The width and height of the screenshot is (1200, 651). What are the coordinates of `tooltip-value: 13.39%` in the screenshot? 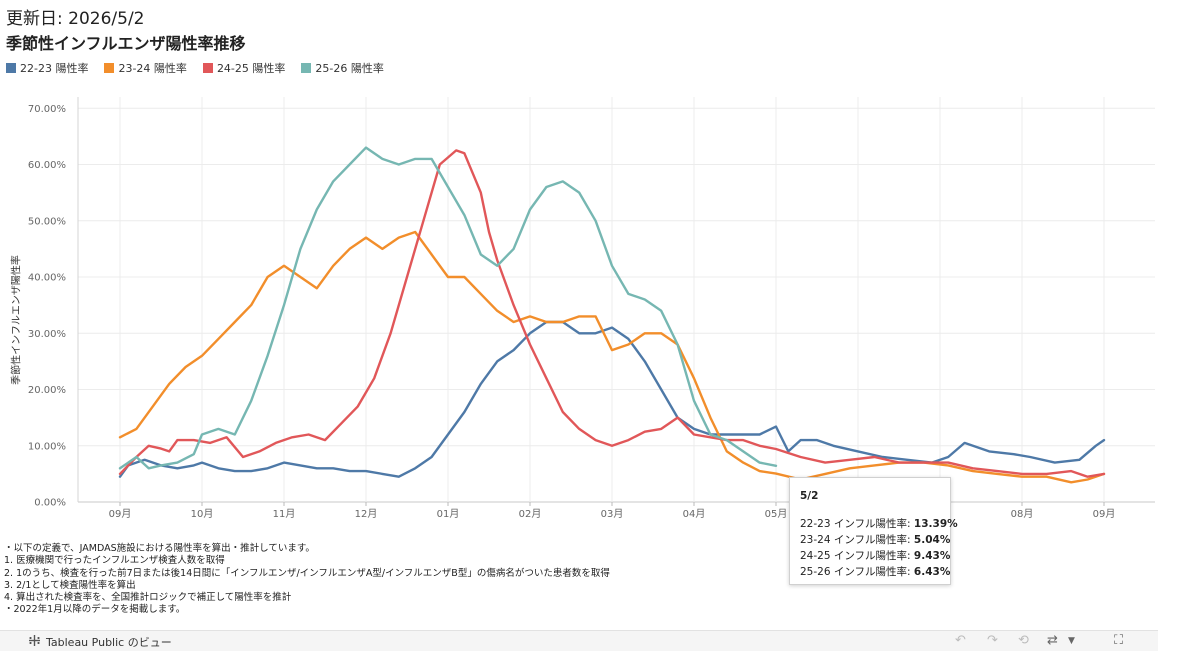 It's located at (935, 524).